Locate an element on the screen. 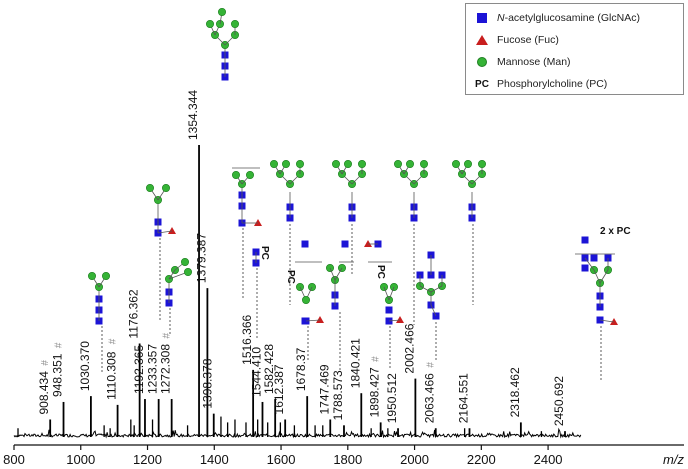  peak-label-1379.387: 1379.387 is located at coordinates (201, 258).